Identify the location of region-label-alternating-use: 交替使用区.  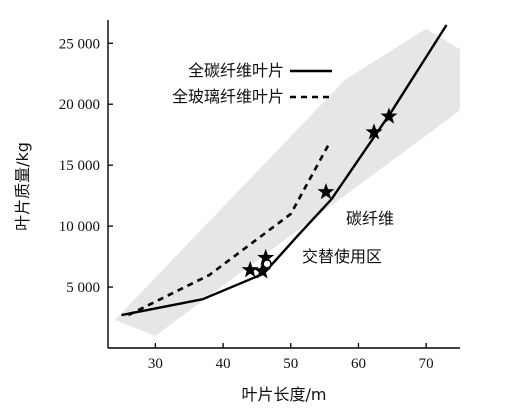
(342, 256).